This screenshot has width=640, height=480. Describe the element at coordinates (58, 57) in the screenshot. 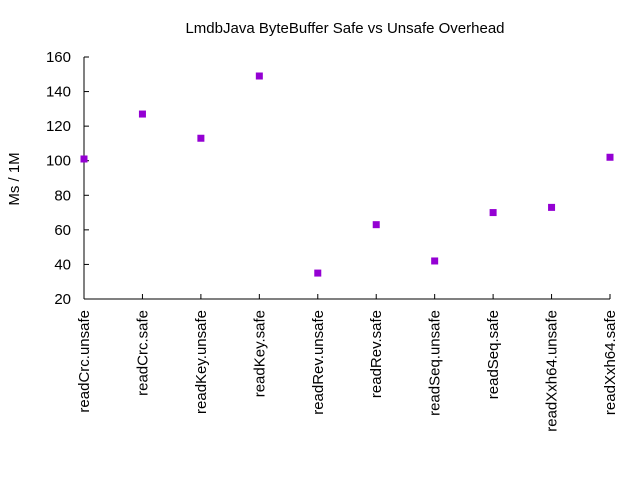

I see `y-tick-label: 160` at that location.